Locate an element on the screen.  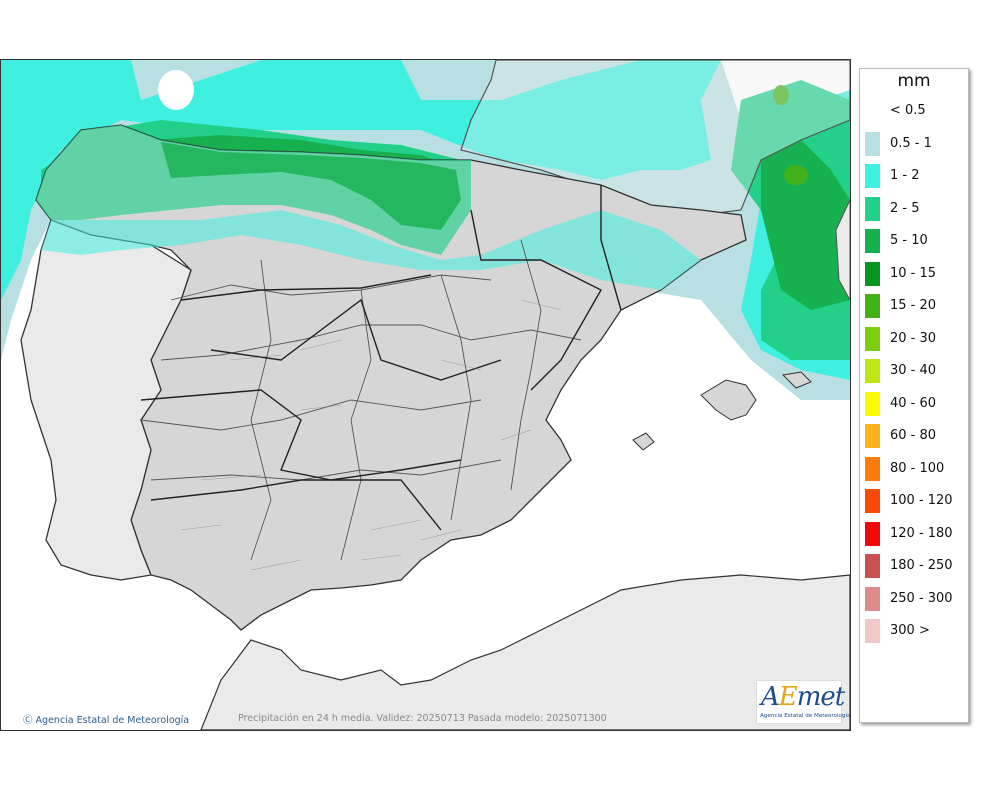
legend-label: 10 - 15 is located at coordinates (913, 273).